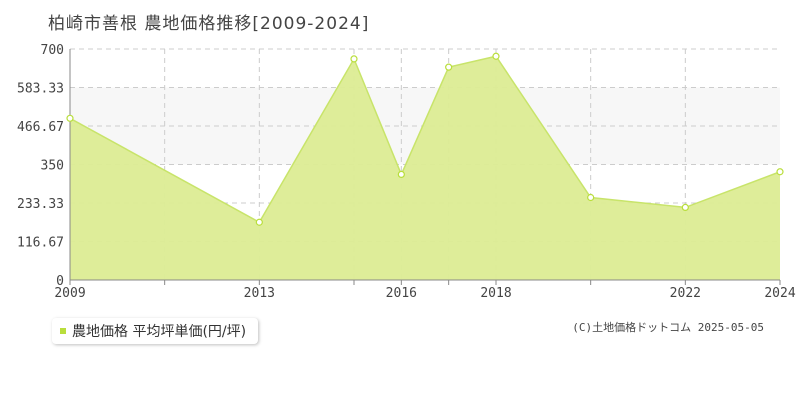 This screenshot has height=400, width=800. What do you see at coordinates (401, 293) in the screenshot?
I see `x-tick-label: 2016` at bounding box center [401, 293].